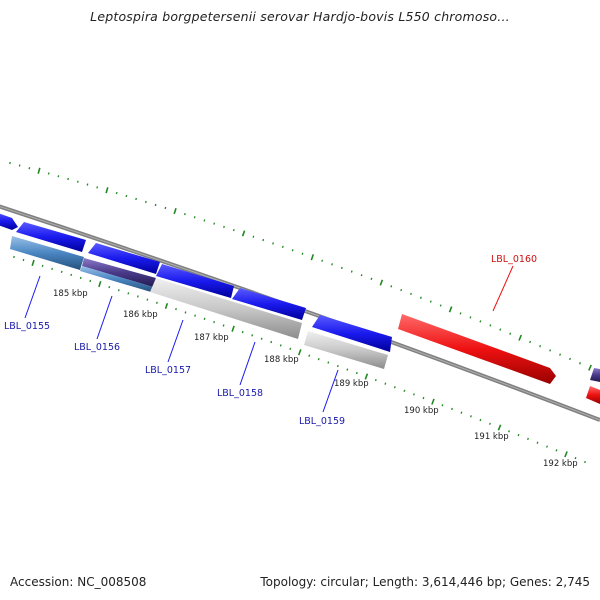 The width and height of the screenshot is (600, 600). What do you see at coordinates (140, 315) in the screenshot?
I see `kbp-label: 186 kbp` at bounding box center [140, 315].